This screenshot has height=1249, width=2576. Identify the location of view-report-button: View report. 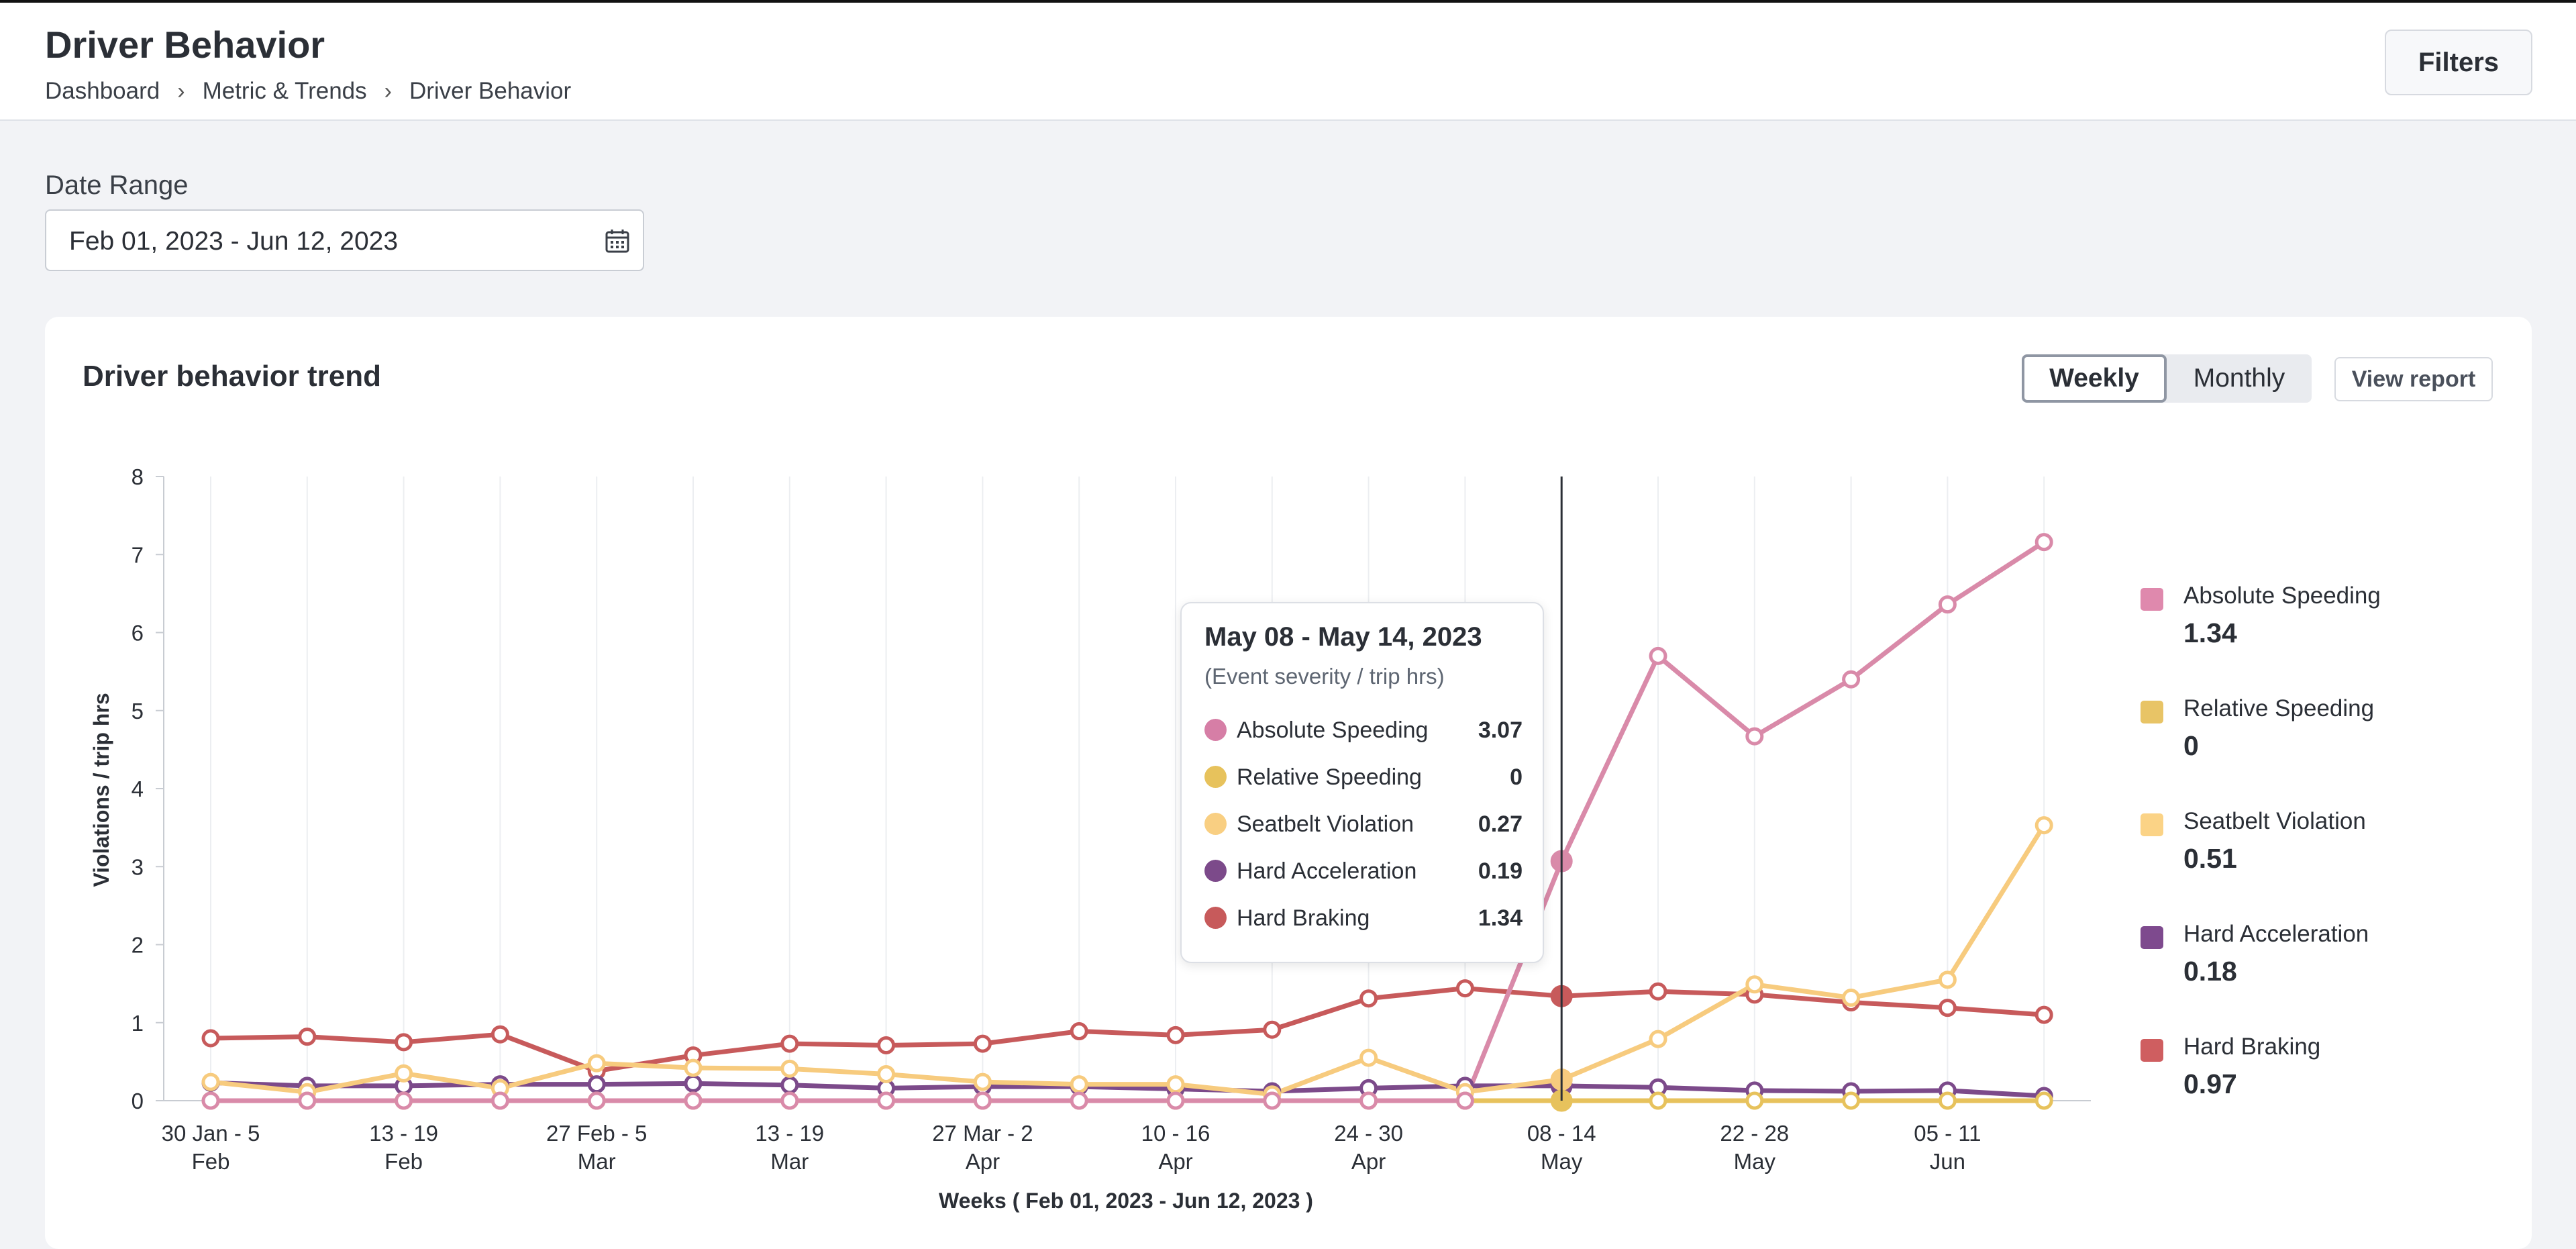
(2413, 379).